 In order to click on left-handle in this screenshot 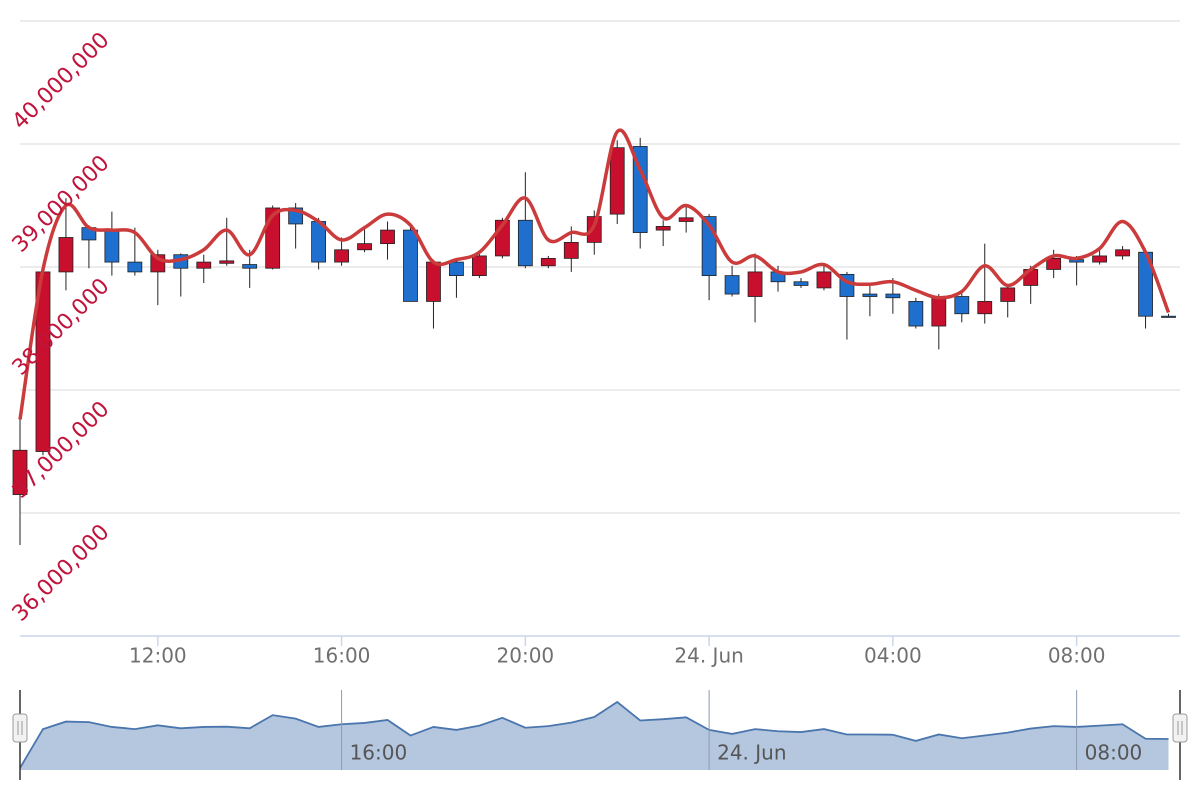, I will do `click(20, 728)`.